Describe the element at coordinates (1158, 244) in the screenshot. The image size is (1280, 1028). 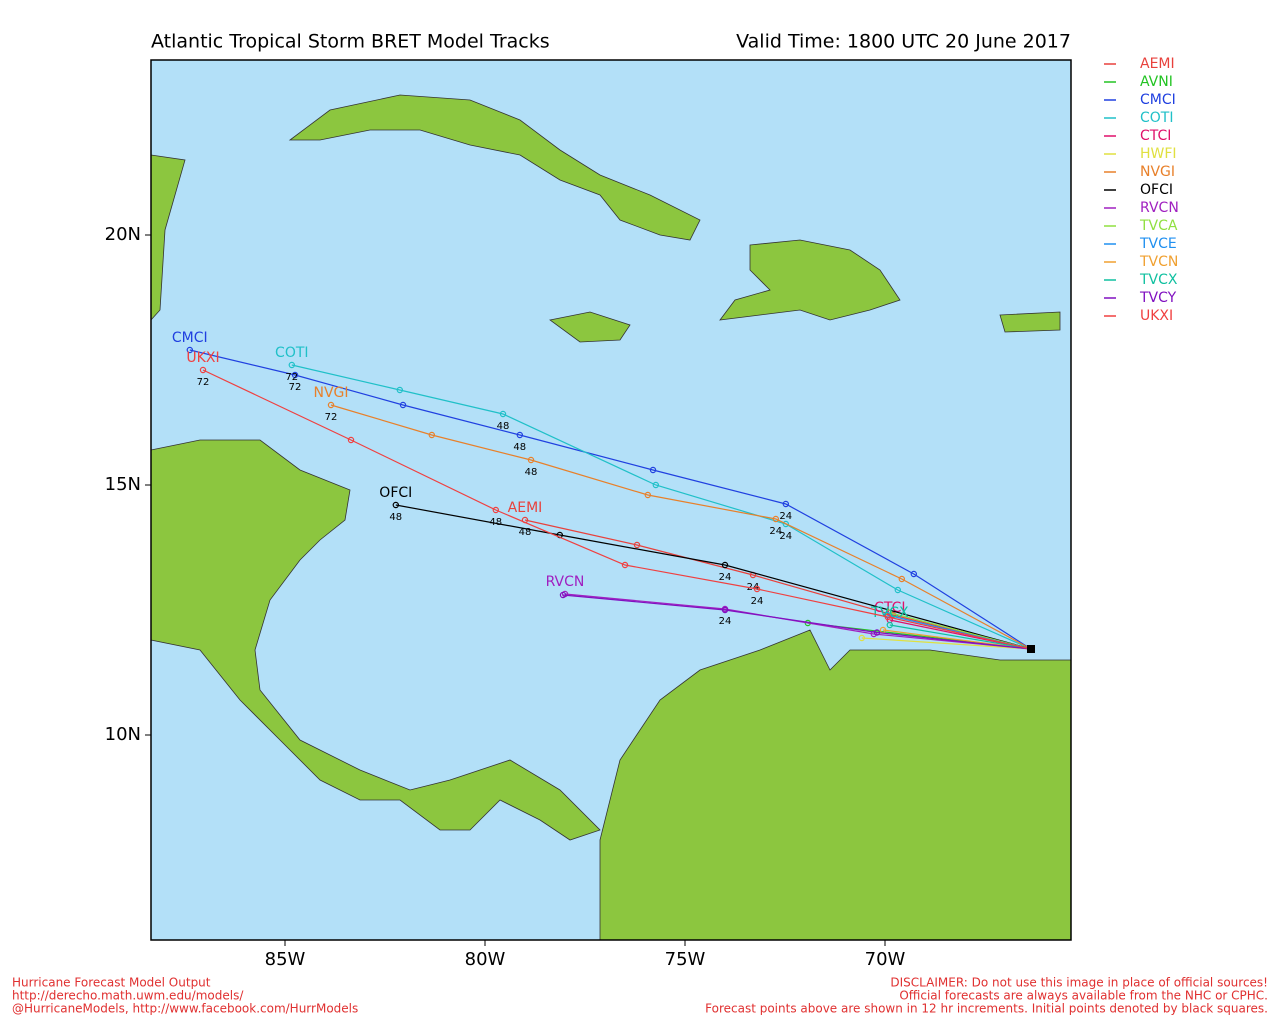
I see `legend-label: TVCE` at that location.